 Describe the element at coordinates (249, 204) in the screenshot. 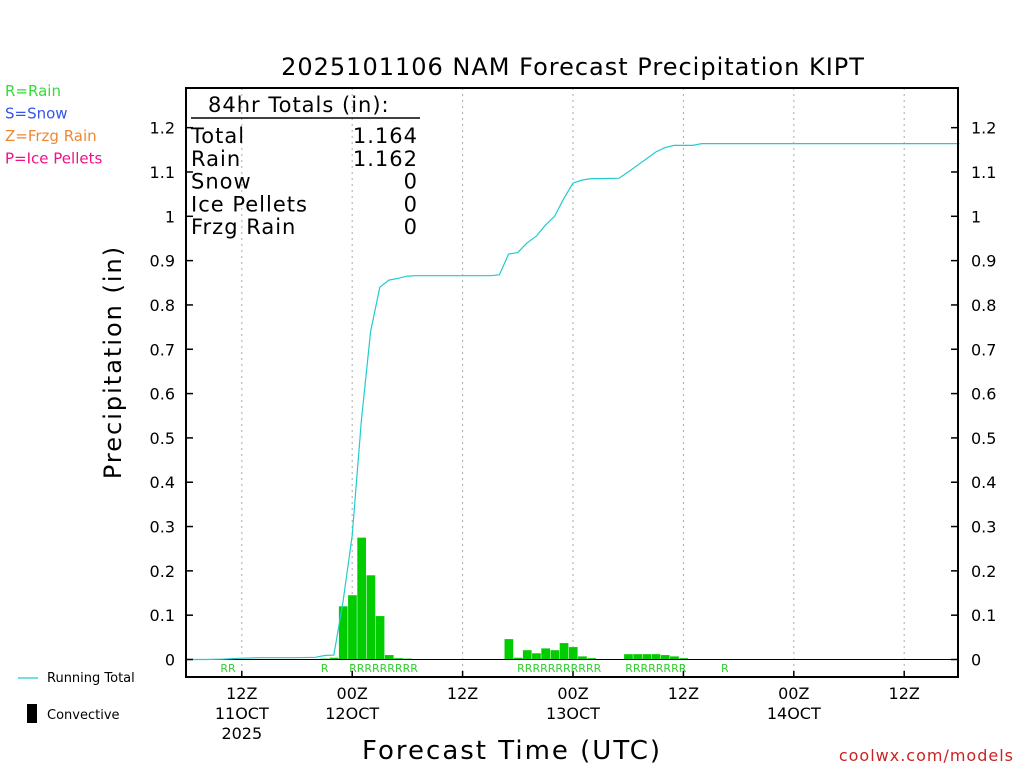

I see `totals-row-label: Ice Pellets` at that location.